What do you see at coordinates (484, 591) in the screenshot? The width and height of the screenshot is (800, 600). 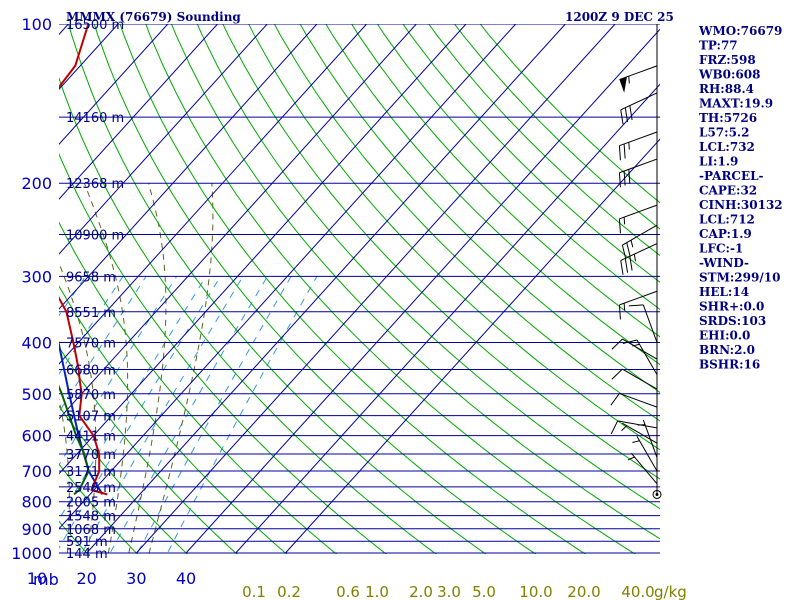 I see `mixing-ratio-label: 5.0` at bounding box center [484, 591].